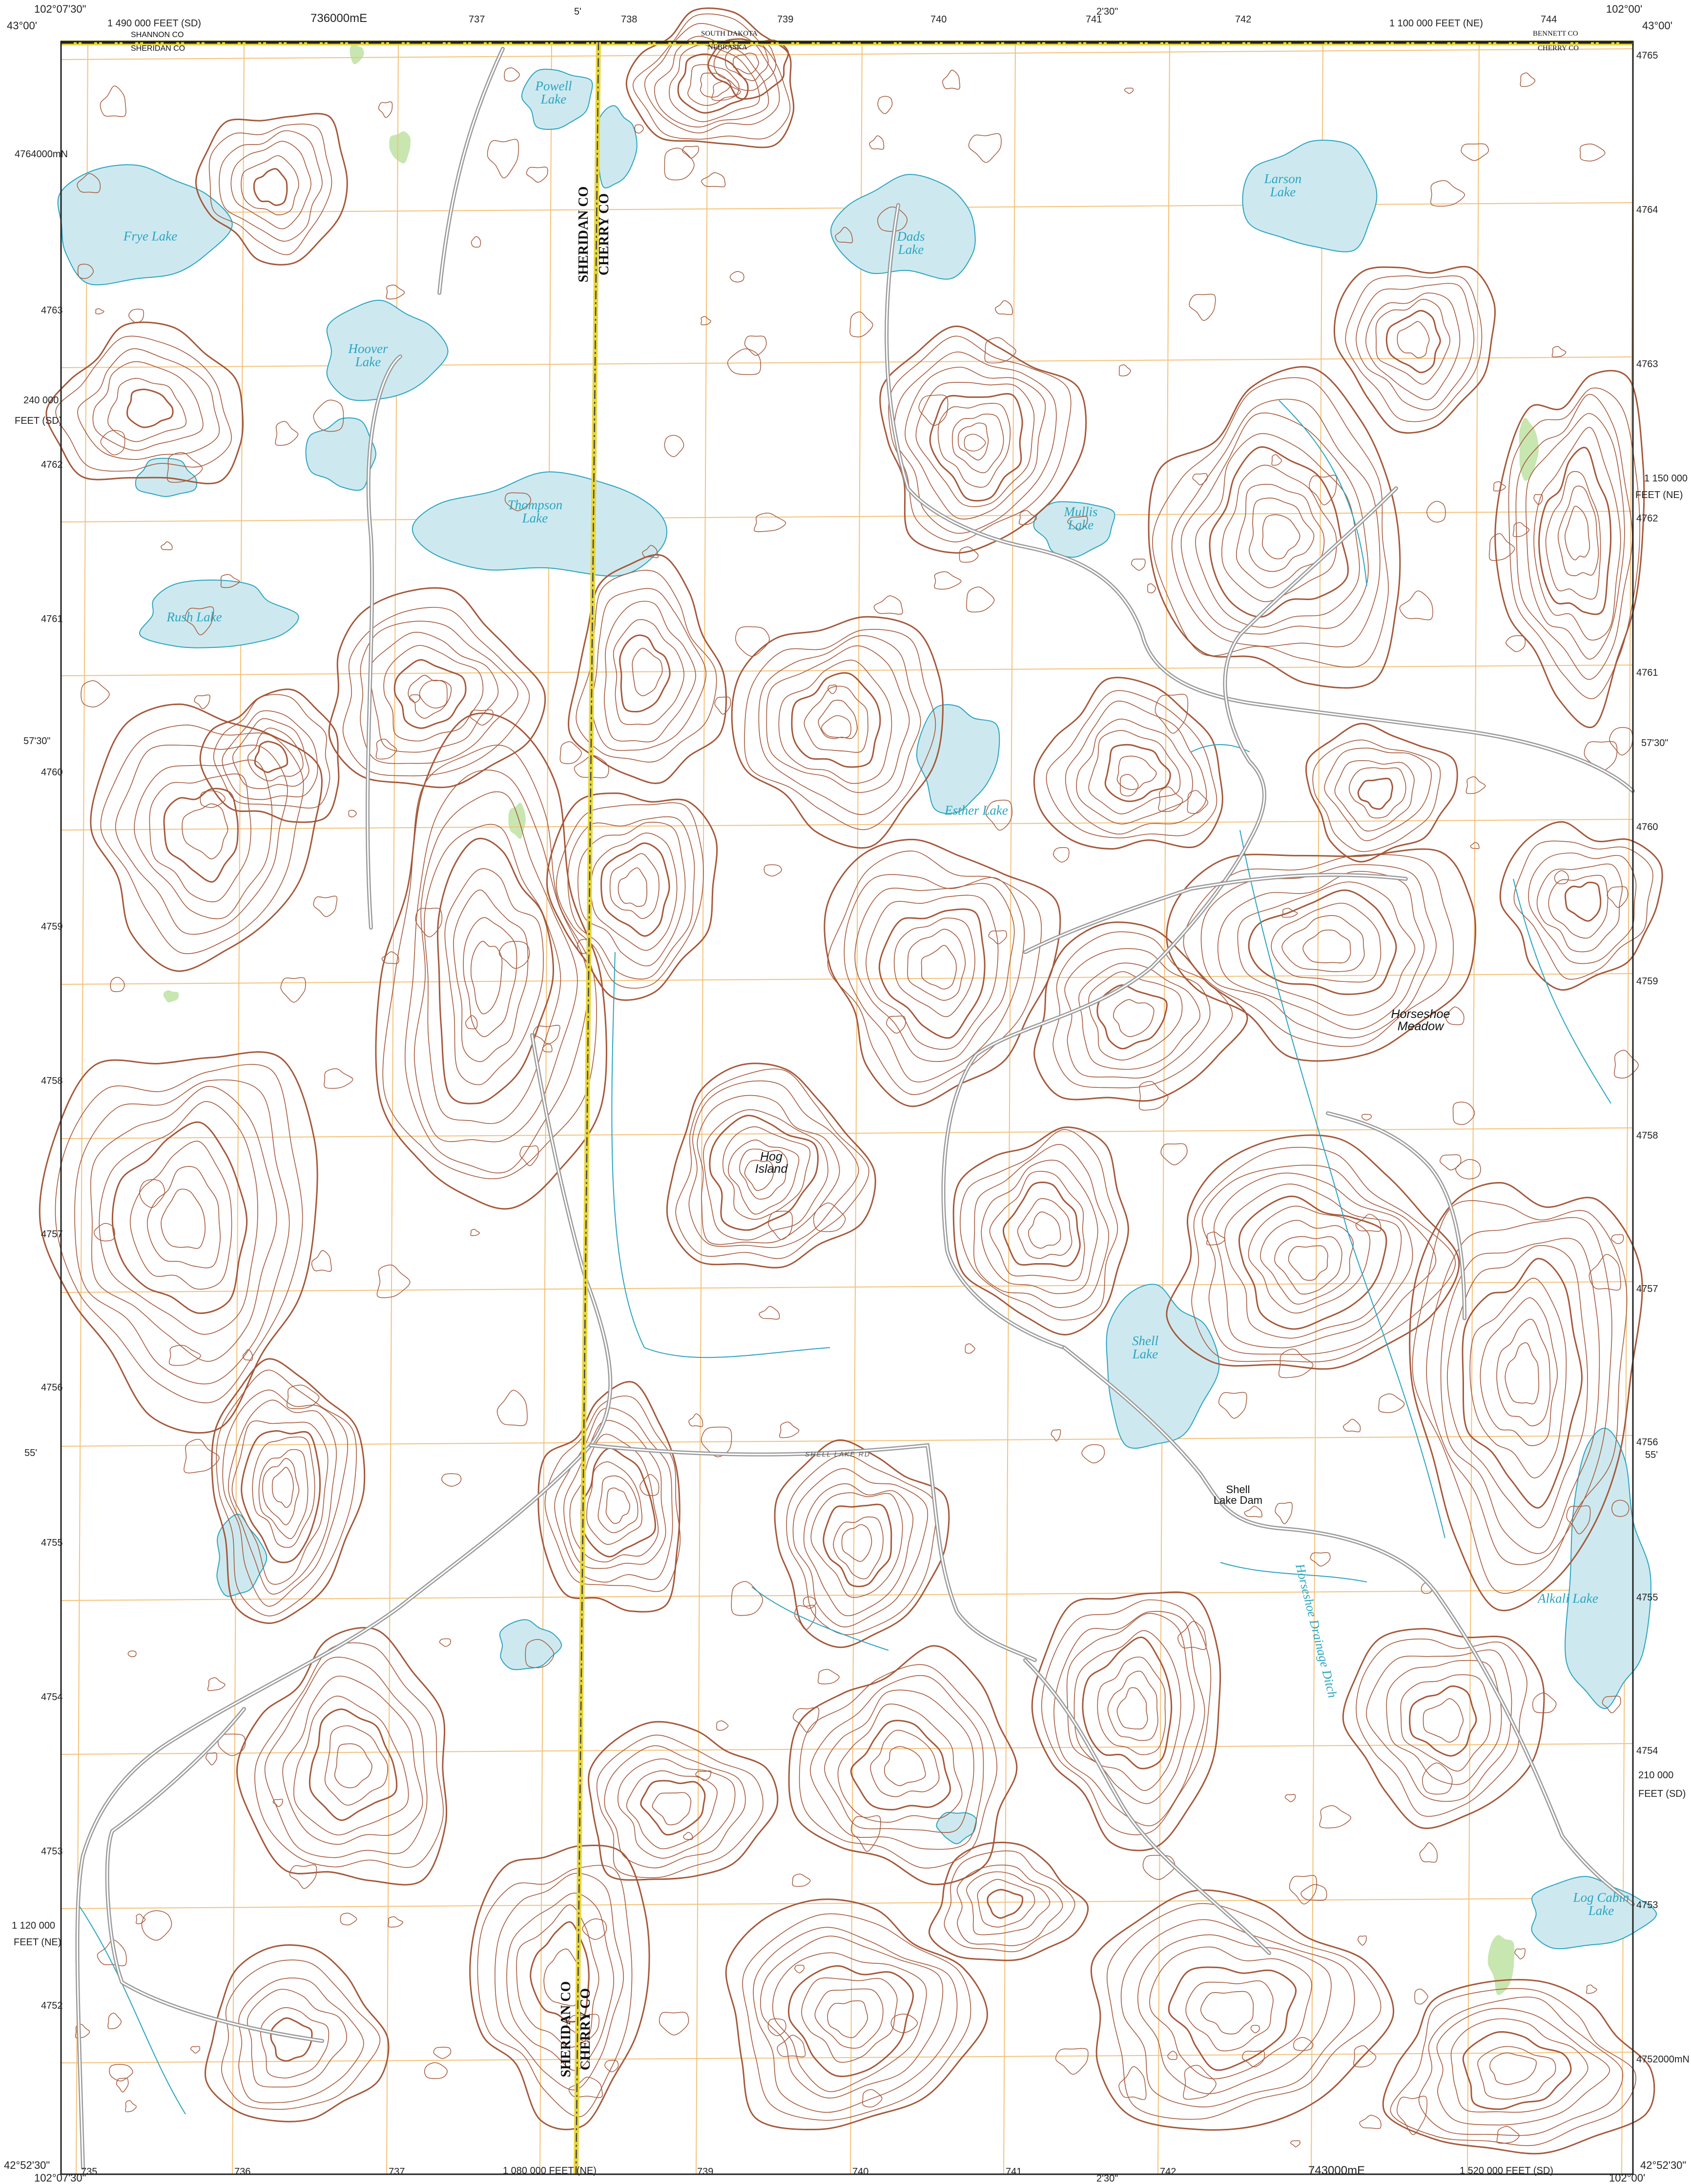 Image resolution: width=1691 pixels, height=2184 pixels. Describe the element at coordinates (387, 350) in the screenshot. I see `lake-hoover` at that location.